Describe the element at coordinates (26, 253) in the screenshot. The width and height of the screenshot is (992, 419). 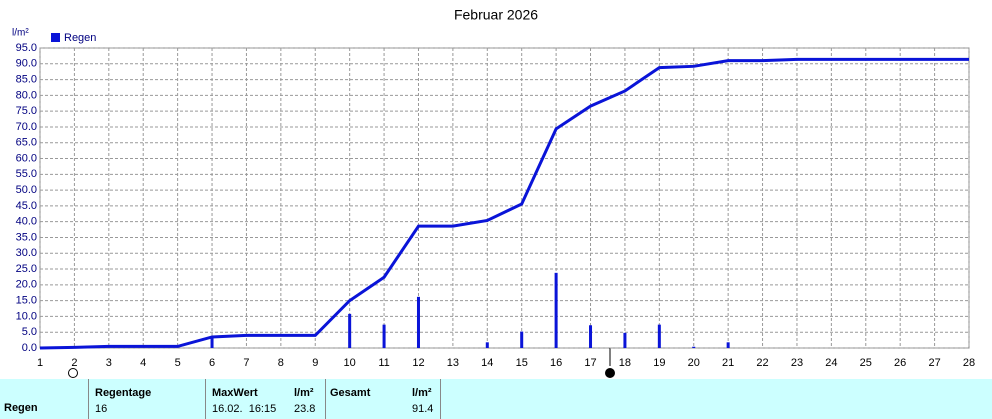
I see `y-tick-label: 30.0` at that location.